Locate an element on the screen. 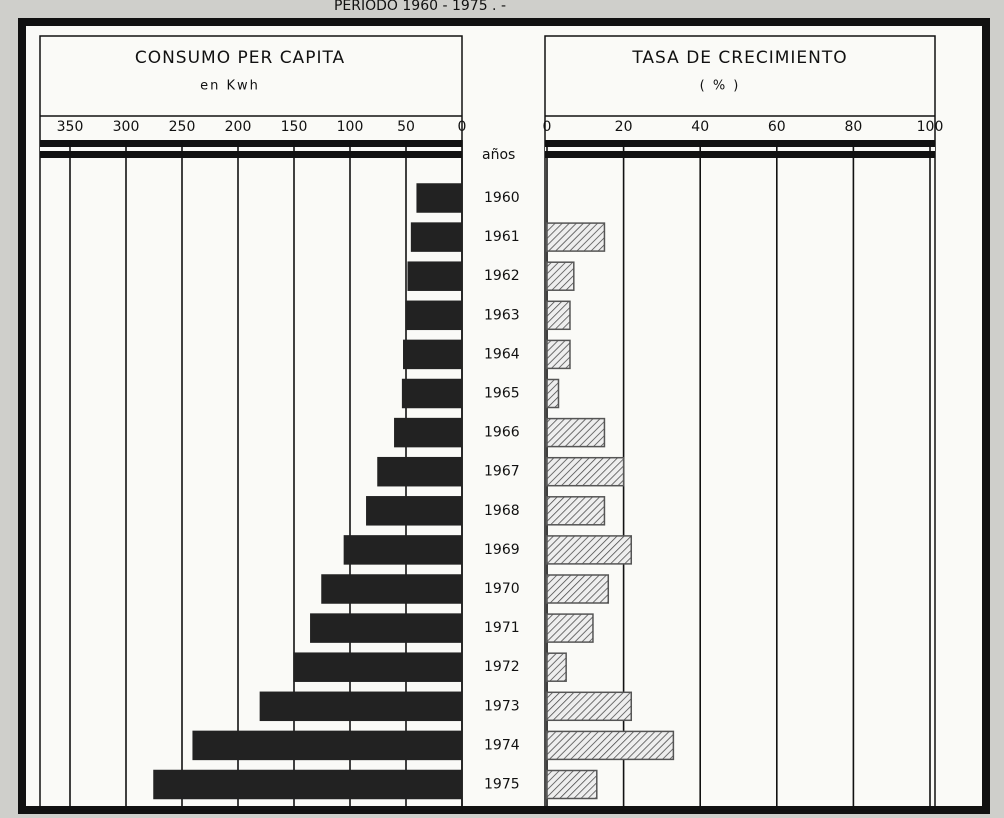 Image resolution: width=1004 pixels, height=818 pixels. category-label: 1972 is located at coordinates (502, 667).